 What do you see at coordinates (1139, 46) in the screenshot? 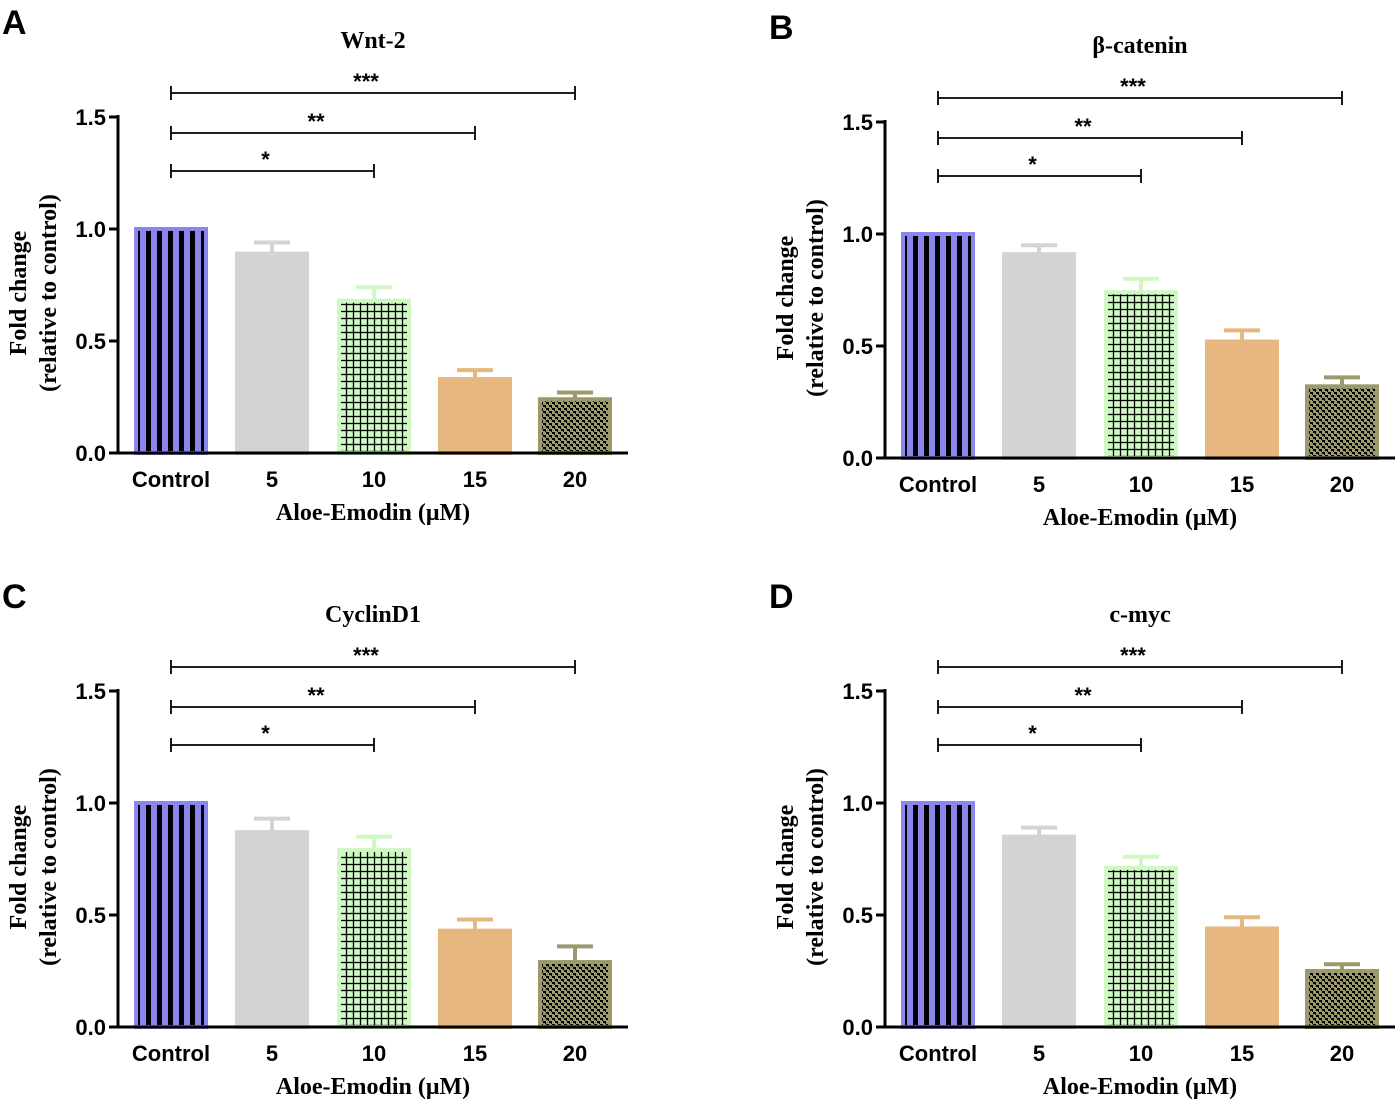
I see `chart-title: β-catenin` at bounding box center [1139, 46].